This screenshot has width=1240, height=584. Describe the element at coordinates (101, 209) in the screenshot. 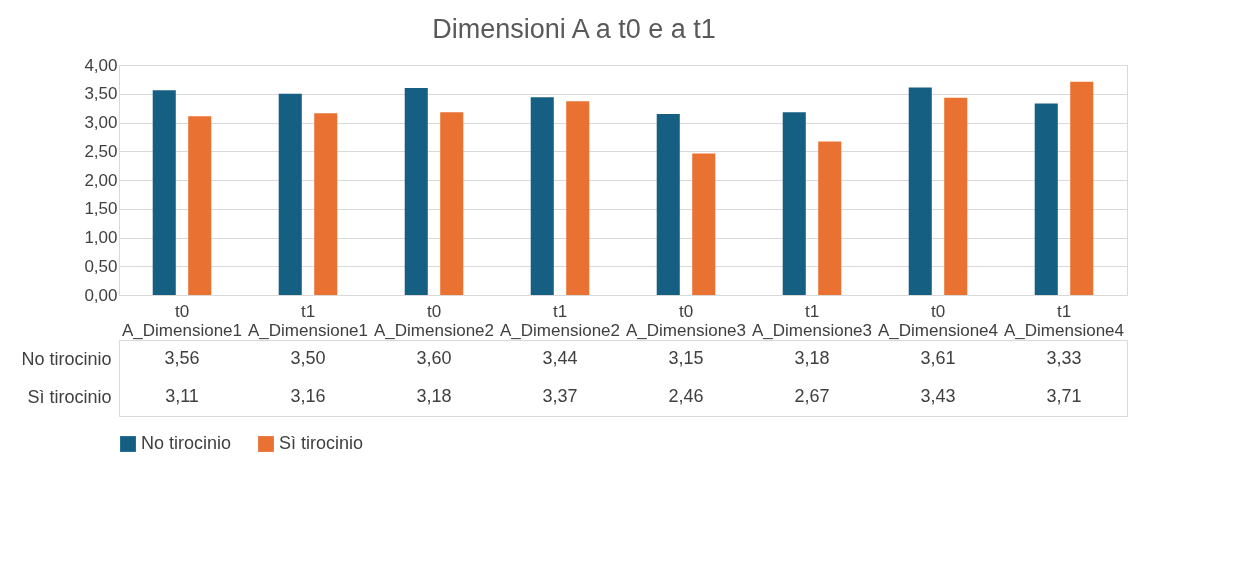

I see `y-tick-label: 1,50` at that location.